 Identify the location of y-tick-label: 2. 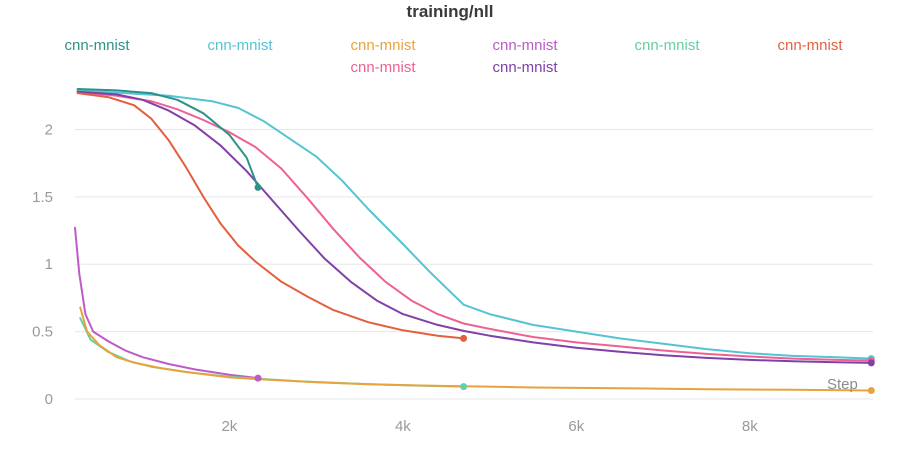
(49, 129).